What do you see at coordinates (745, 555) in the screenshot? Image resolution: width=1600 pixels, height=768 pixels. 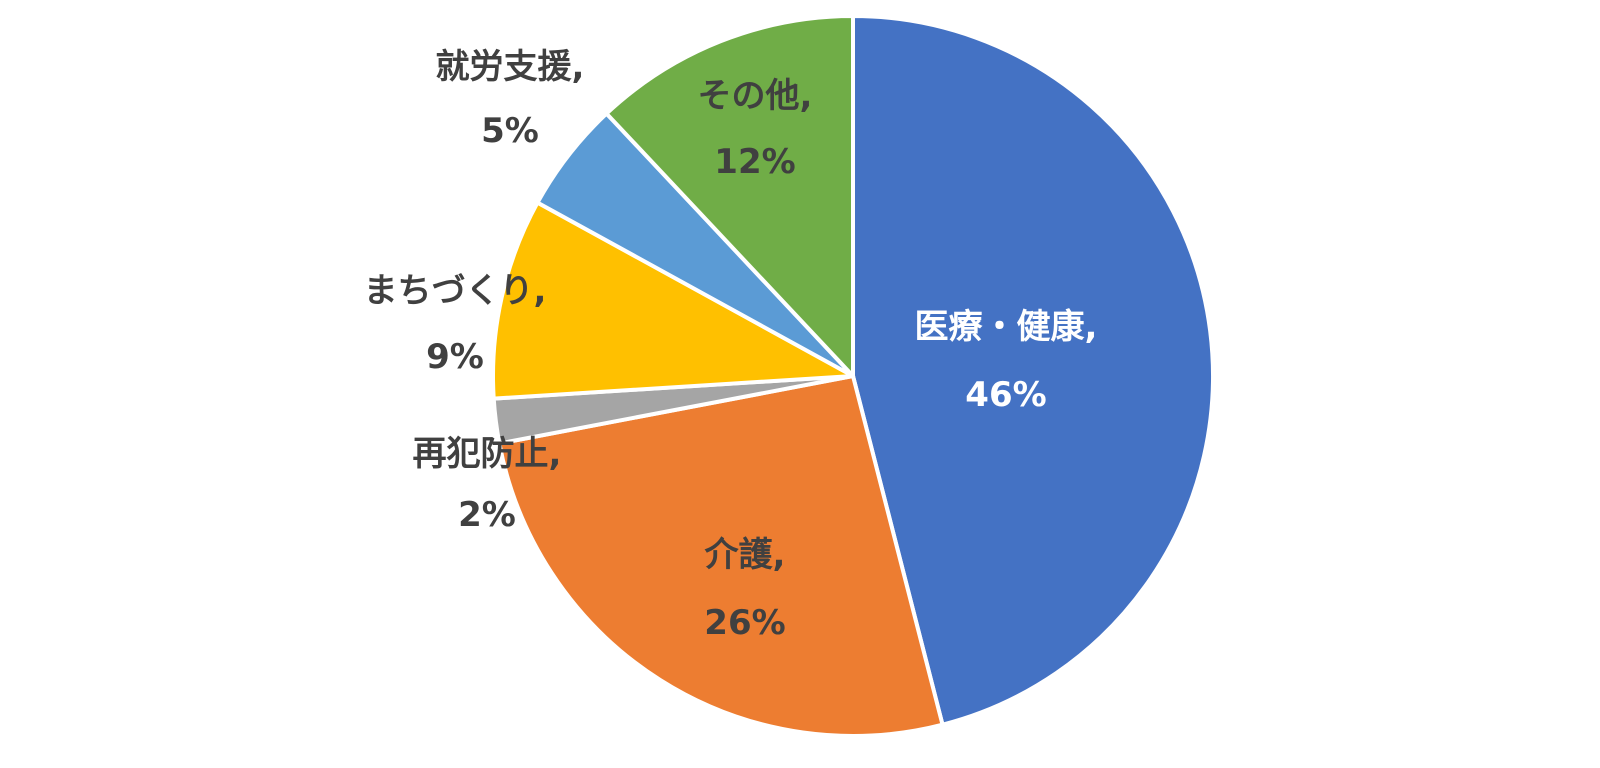 I see `slice-category-label: 介護,` at bounding box center [745, 555].